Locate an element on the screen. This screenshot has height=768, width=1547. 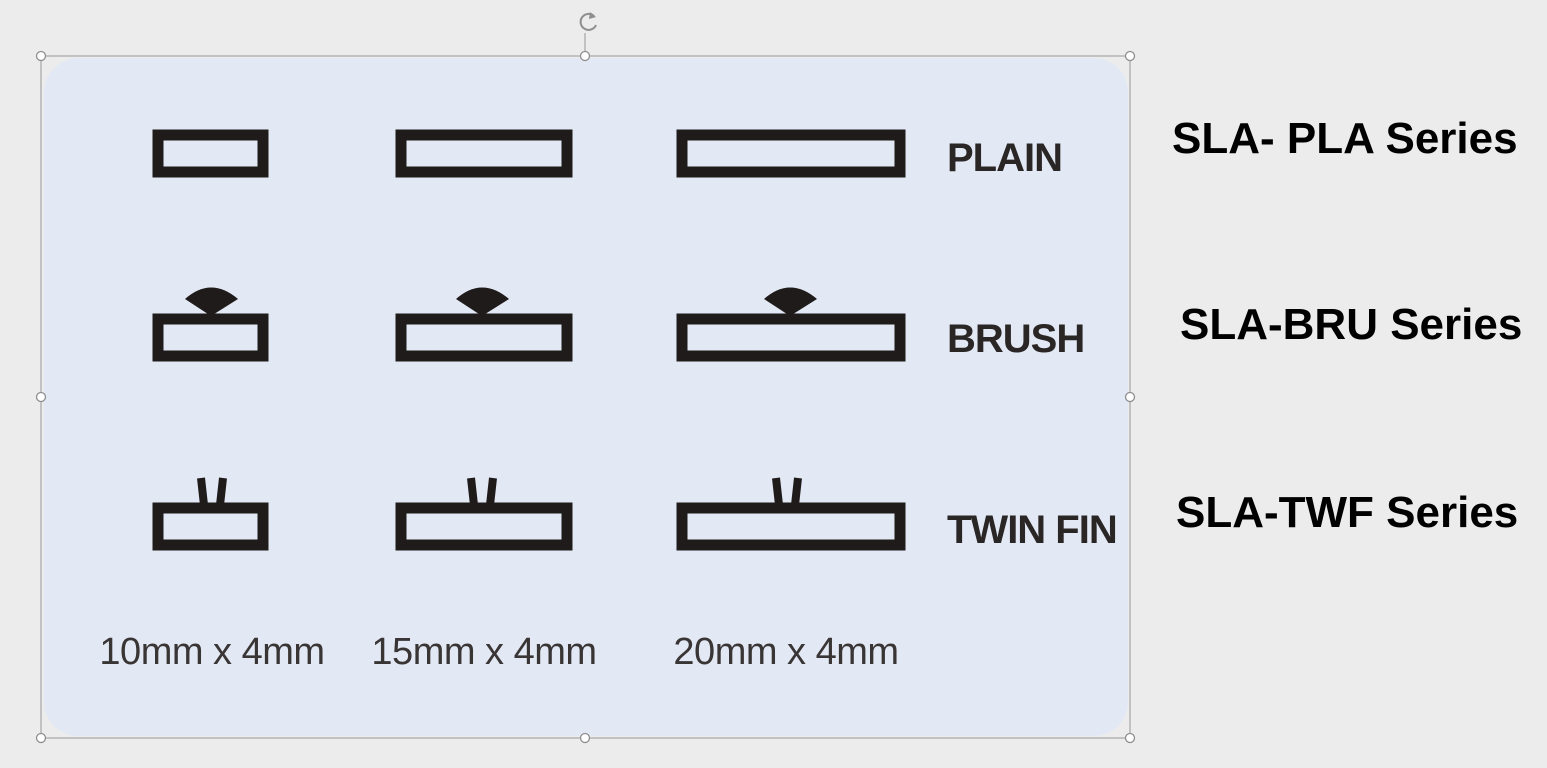
brush-profile-15mm is located at coordinates (484, 324).